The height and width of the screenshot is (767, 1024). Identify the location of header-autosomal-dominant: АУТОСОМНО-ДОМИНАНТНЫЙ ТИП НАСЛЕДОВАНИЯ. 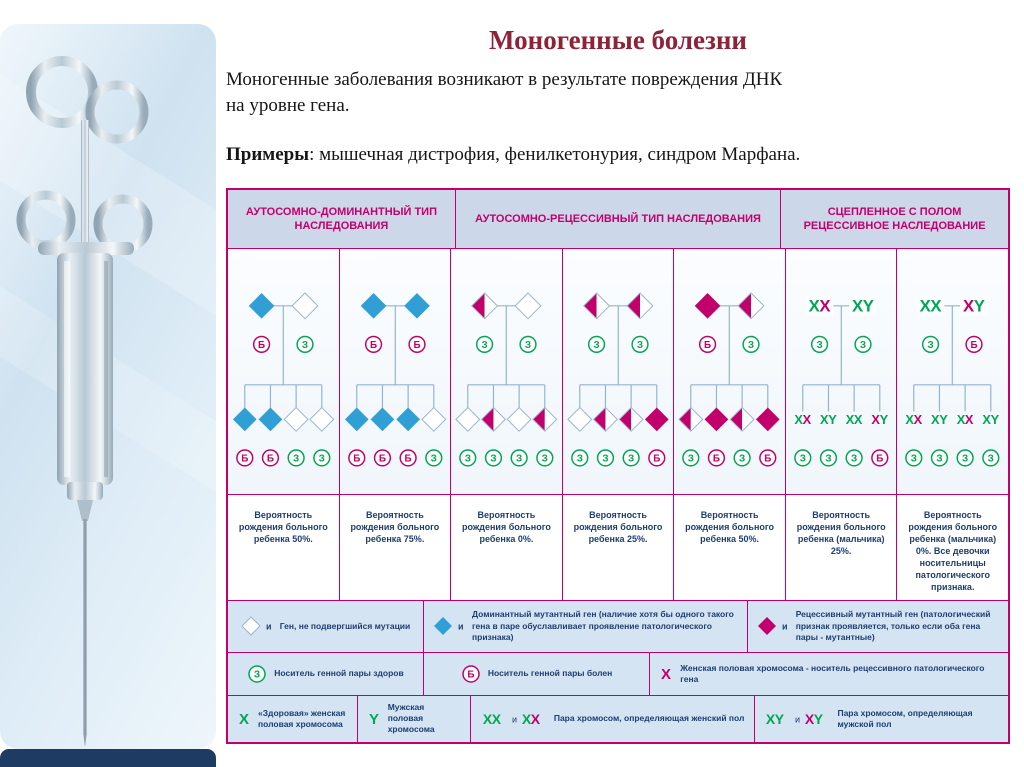
(342, 219).